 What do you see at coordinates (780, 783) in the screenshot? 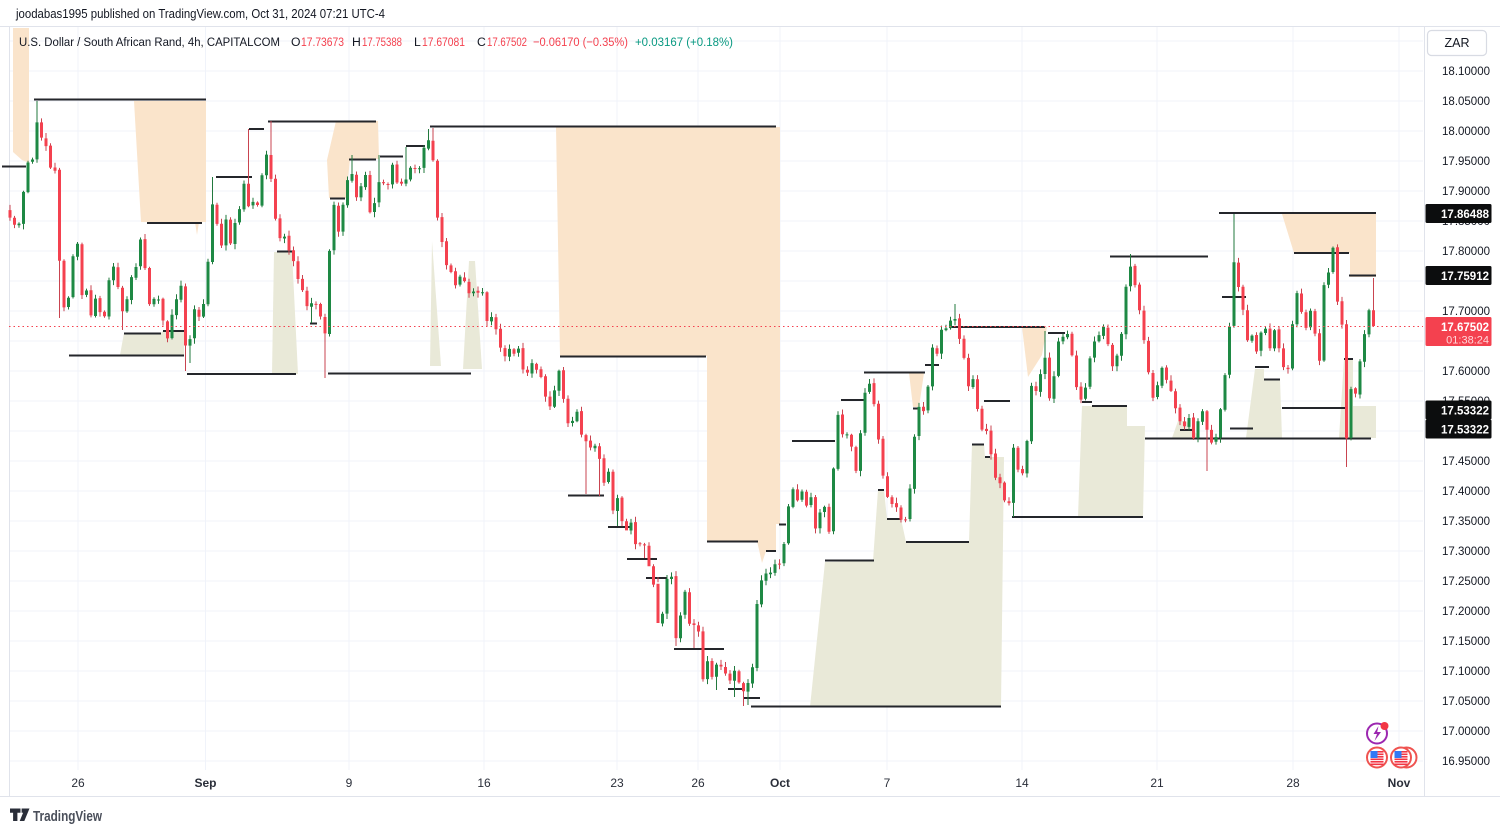
I see `svg-text: Oct` at bounding box center [780, 783].